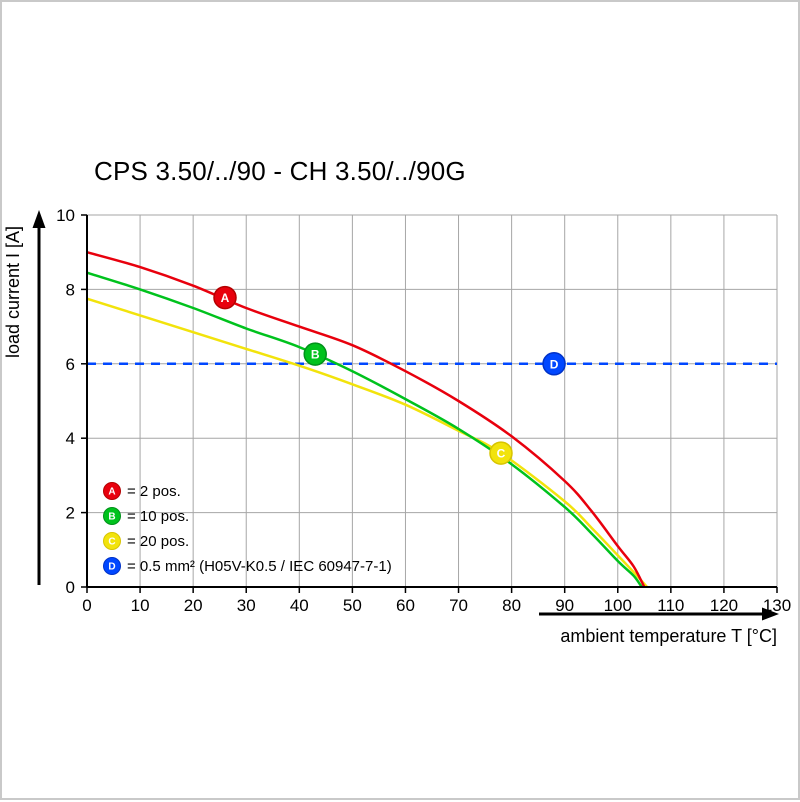 The image size is (800, 802). What do you see at coordinates (70, 289) in the screenshot?
I see `svg-text: 8` at bounding box center [70, 289].